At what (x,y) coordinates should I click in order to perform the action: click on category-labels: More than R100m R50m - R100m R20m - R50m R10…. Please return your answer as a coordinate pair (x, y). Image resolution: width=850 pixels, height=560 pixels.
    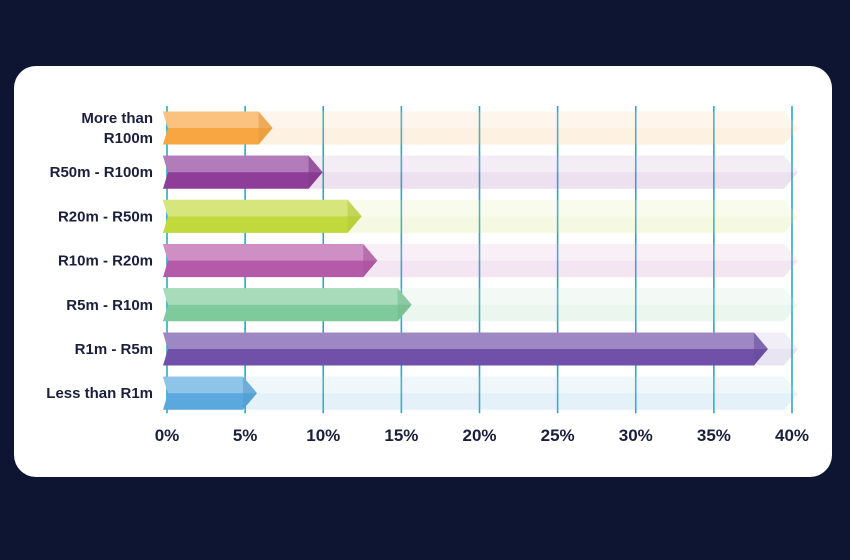
    Looking at the image, I should click on (99, 256).